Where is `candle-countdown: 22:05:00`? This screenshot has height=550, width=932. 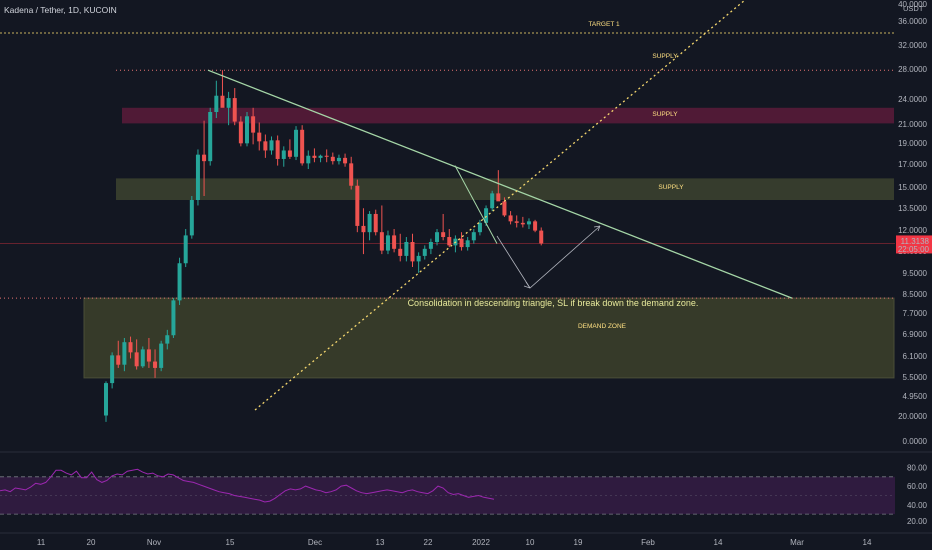 candle-countdown: 22:05:00 is located at coordinates (914, 249).